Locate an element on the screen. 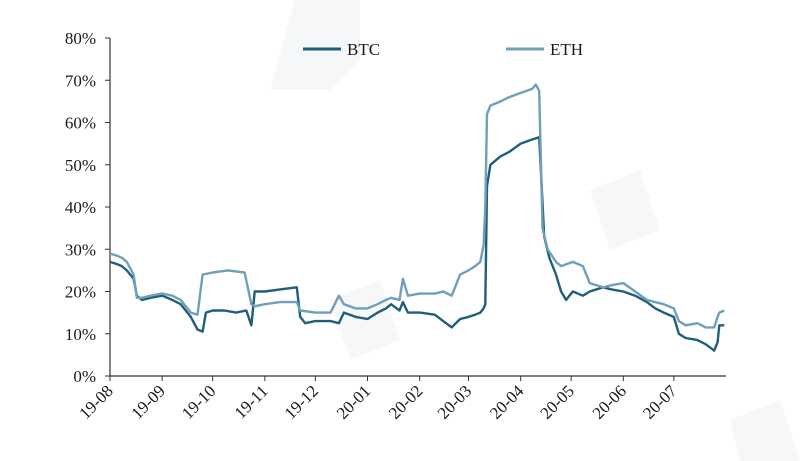 The width and height of the screenshot is (800, 461). y-tick-label: 70% is located at coordinates (80, 80).